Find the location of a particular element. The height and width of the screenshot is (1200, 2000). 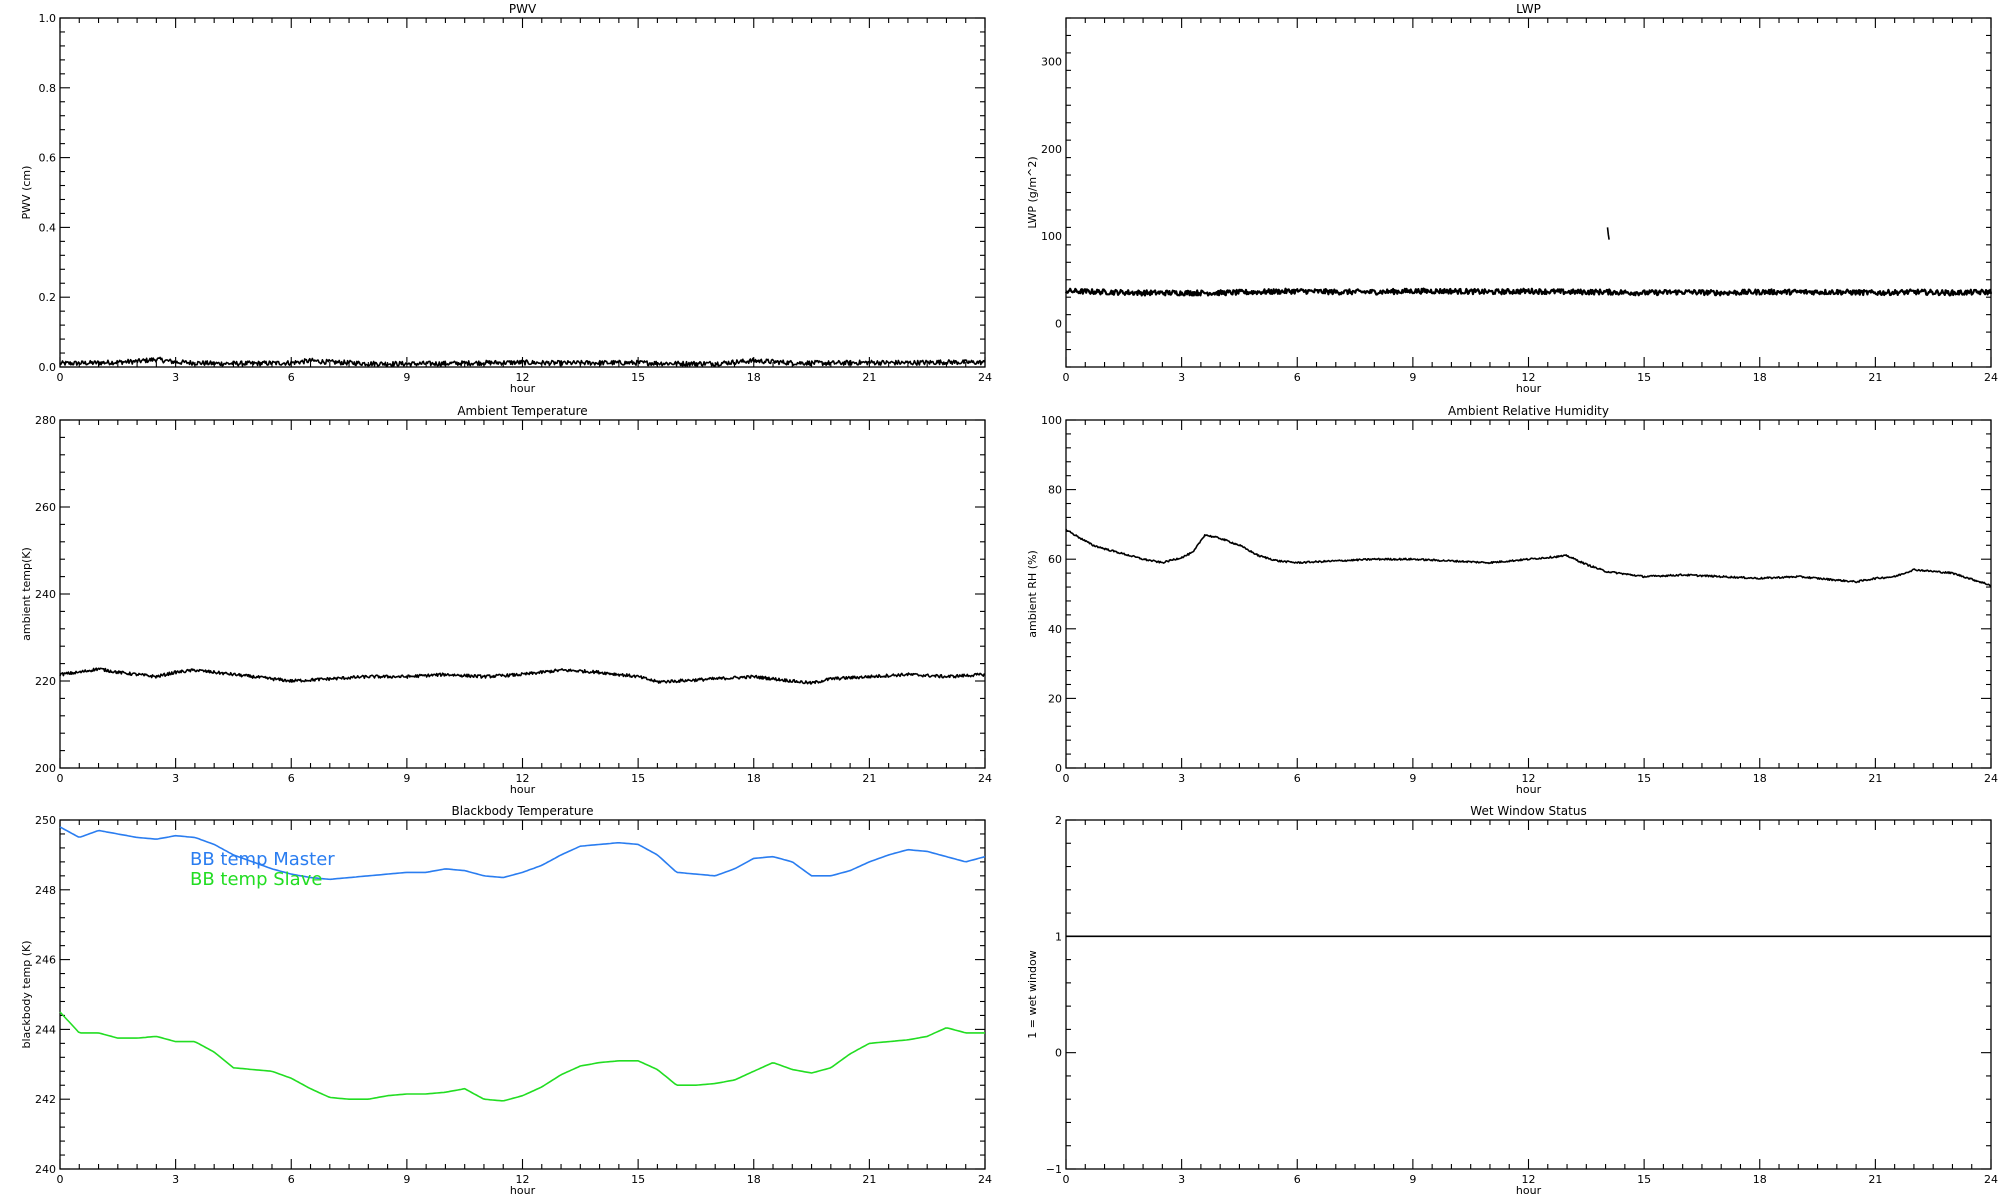

chart-title: Wet Window Status is located at coordinates (1528, 811).